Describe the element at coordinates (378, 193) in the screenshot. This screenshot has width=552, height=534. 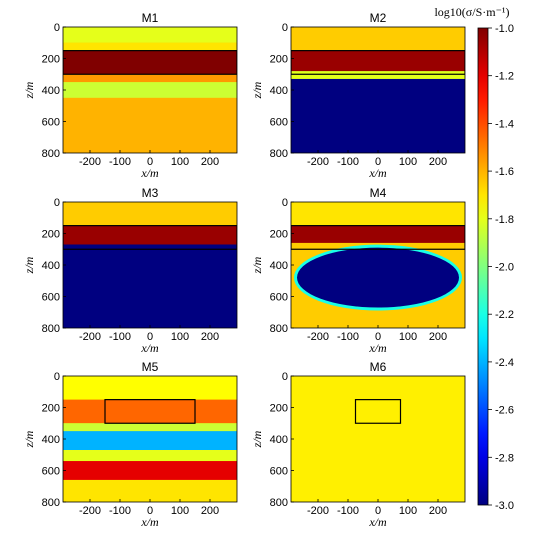
I see `panel-title: M4` at that location.